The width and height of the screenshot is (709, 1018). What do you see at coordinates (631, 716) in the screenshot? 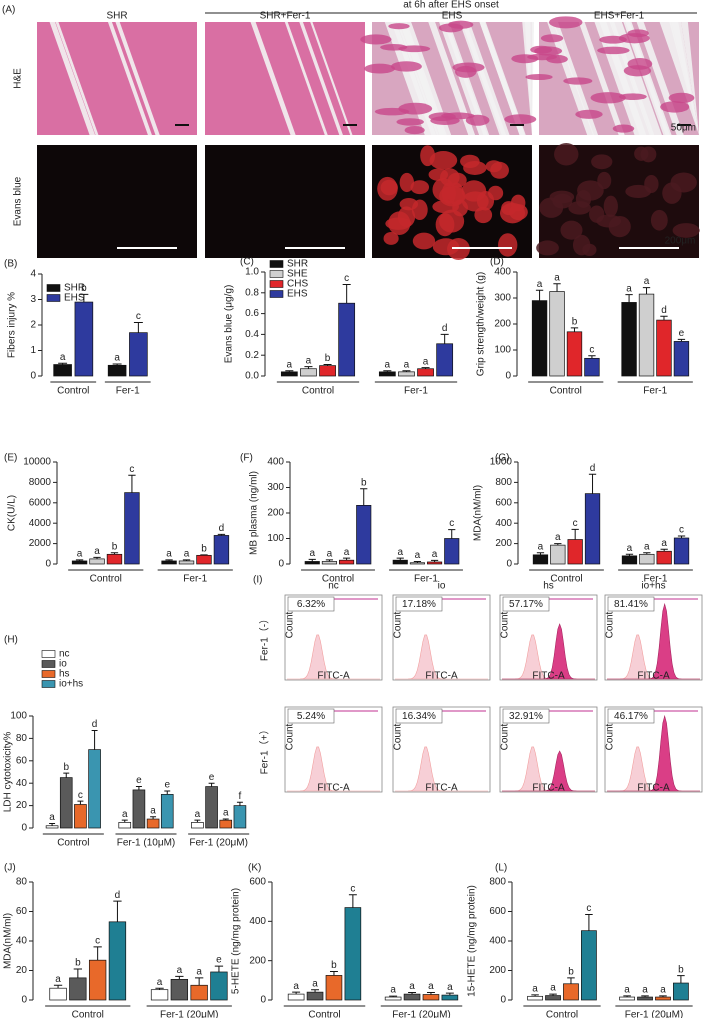
I see `percent-label: 46.17%` at bounding box center [631, 716].